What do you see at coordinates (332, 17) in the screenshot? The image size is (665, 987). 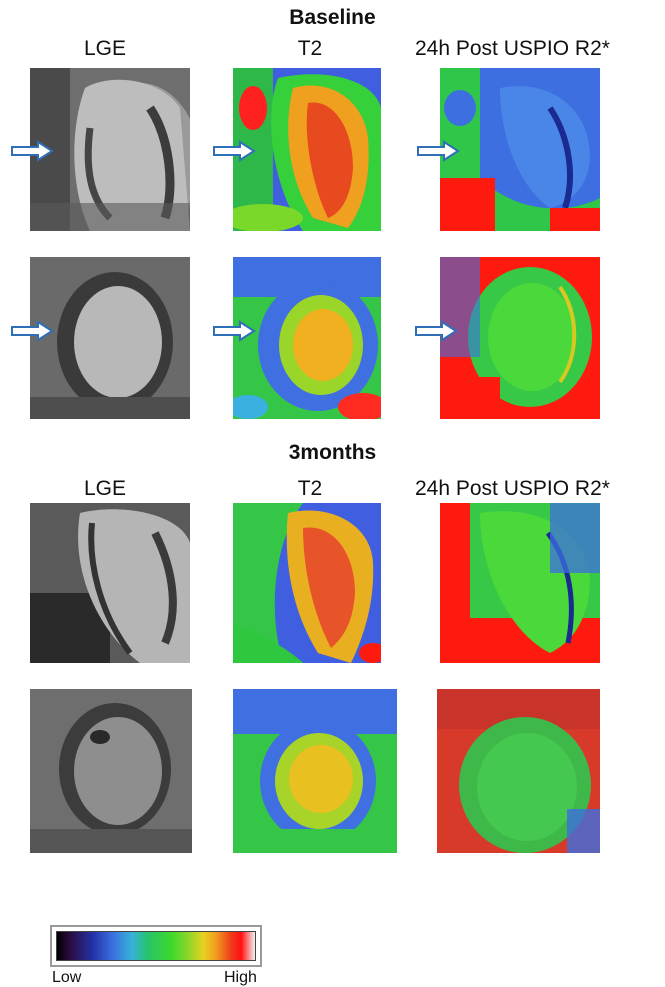 I see `baseline-title: Baseline` at bounding box center [332, 17].